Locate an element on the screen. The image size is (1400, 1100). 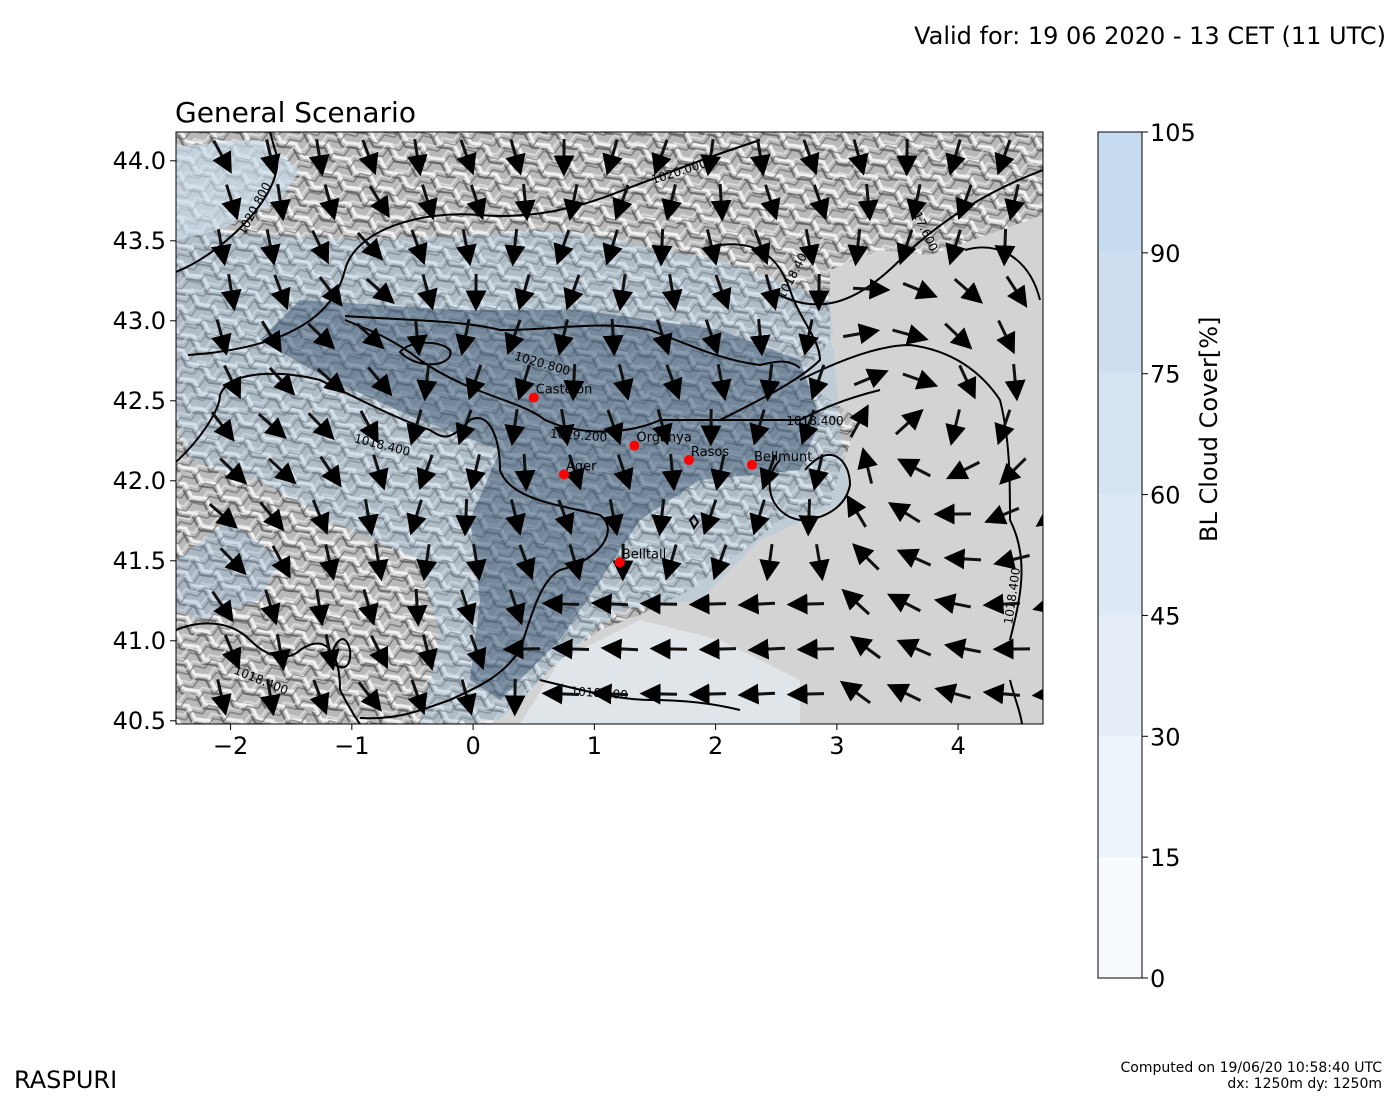
place-marker: Bellmunt is located at coordinates (779, 460).